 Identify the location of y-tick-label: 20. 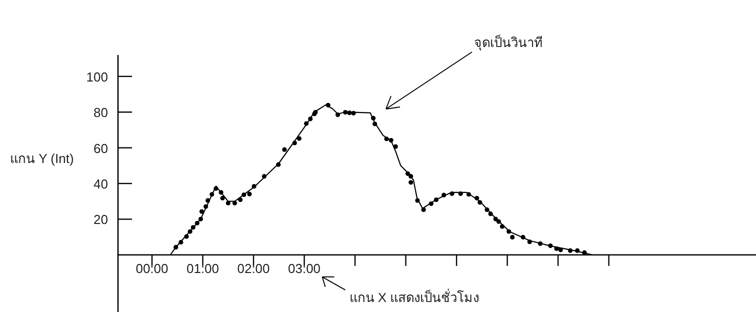
(101, 220).